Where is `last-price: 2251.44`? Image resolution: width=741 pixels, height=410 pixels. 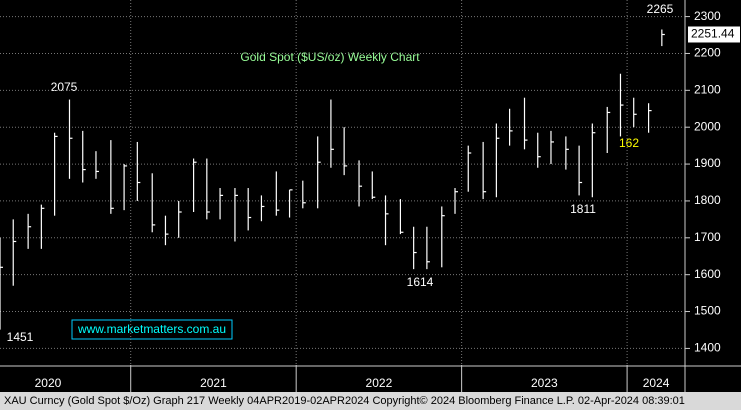
last-price: 2251.44 is located at coordinates (713, 34).